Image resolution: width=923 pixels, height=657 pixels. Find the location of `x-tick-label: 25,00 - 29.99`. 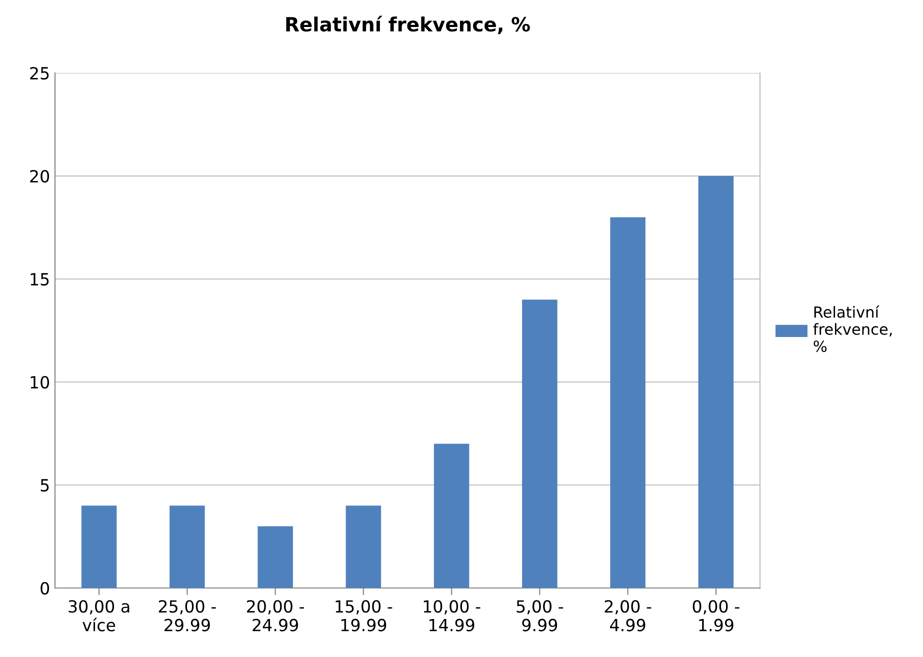

x-tick-label: 25,00 - 29.99 is located at coordinates (187, 616).